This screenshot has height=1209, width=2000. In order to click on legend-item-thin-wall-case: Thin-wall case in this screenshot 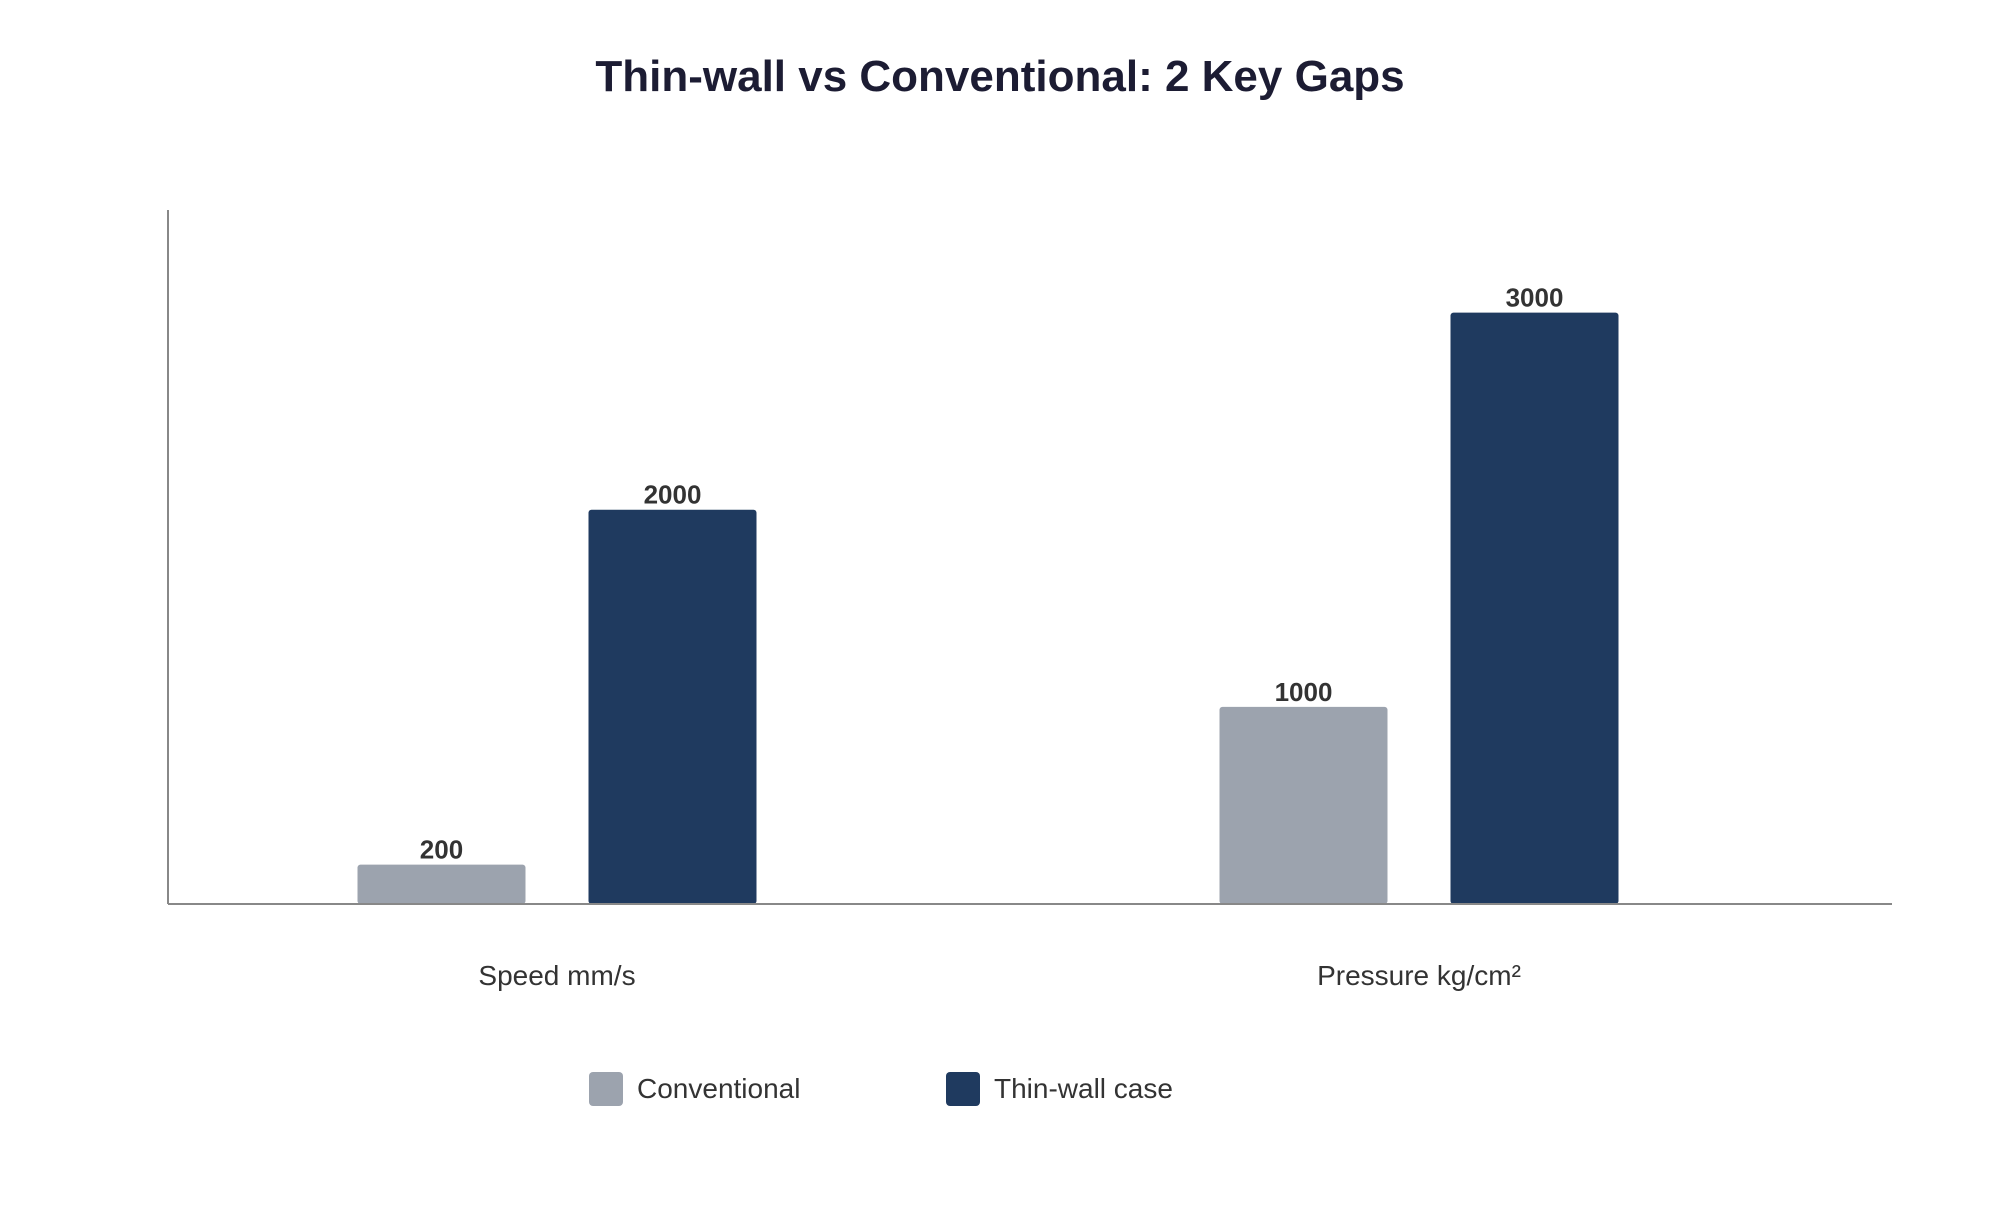, I will do `click(1059, 1089)`.